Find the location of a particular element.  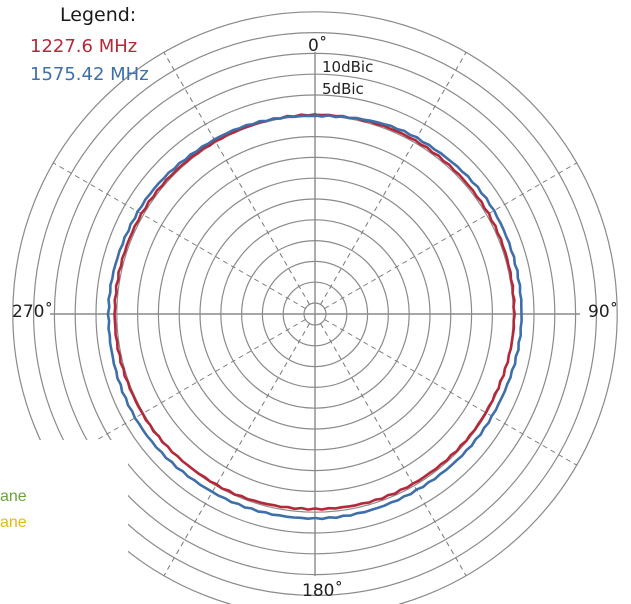

angle-label-180: 180˚ is located at coordinates (322, 591).